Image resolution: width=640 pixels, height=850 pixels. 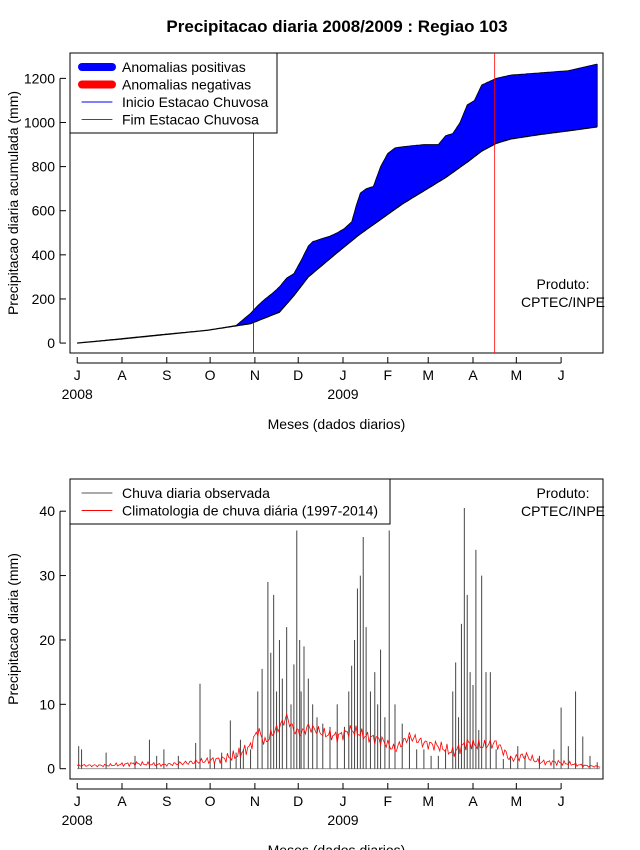 I want to click on cumulative-y-tick-label: 400, so click(x=44, y=255).